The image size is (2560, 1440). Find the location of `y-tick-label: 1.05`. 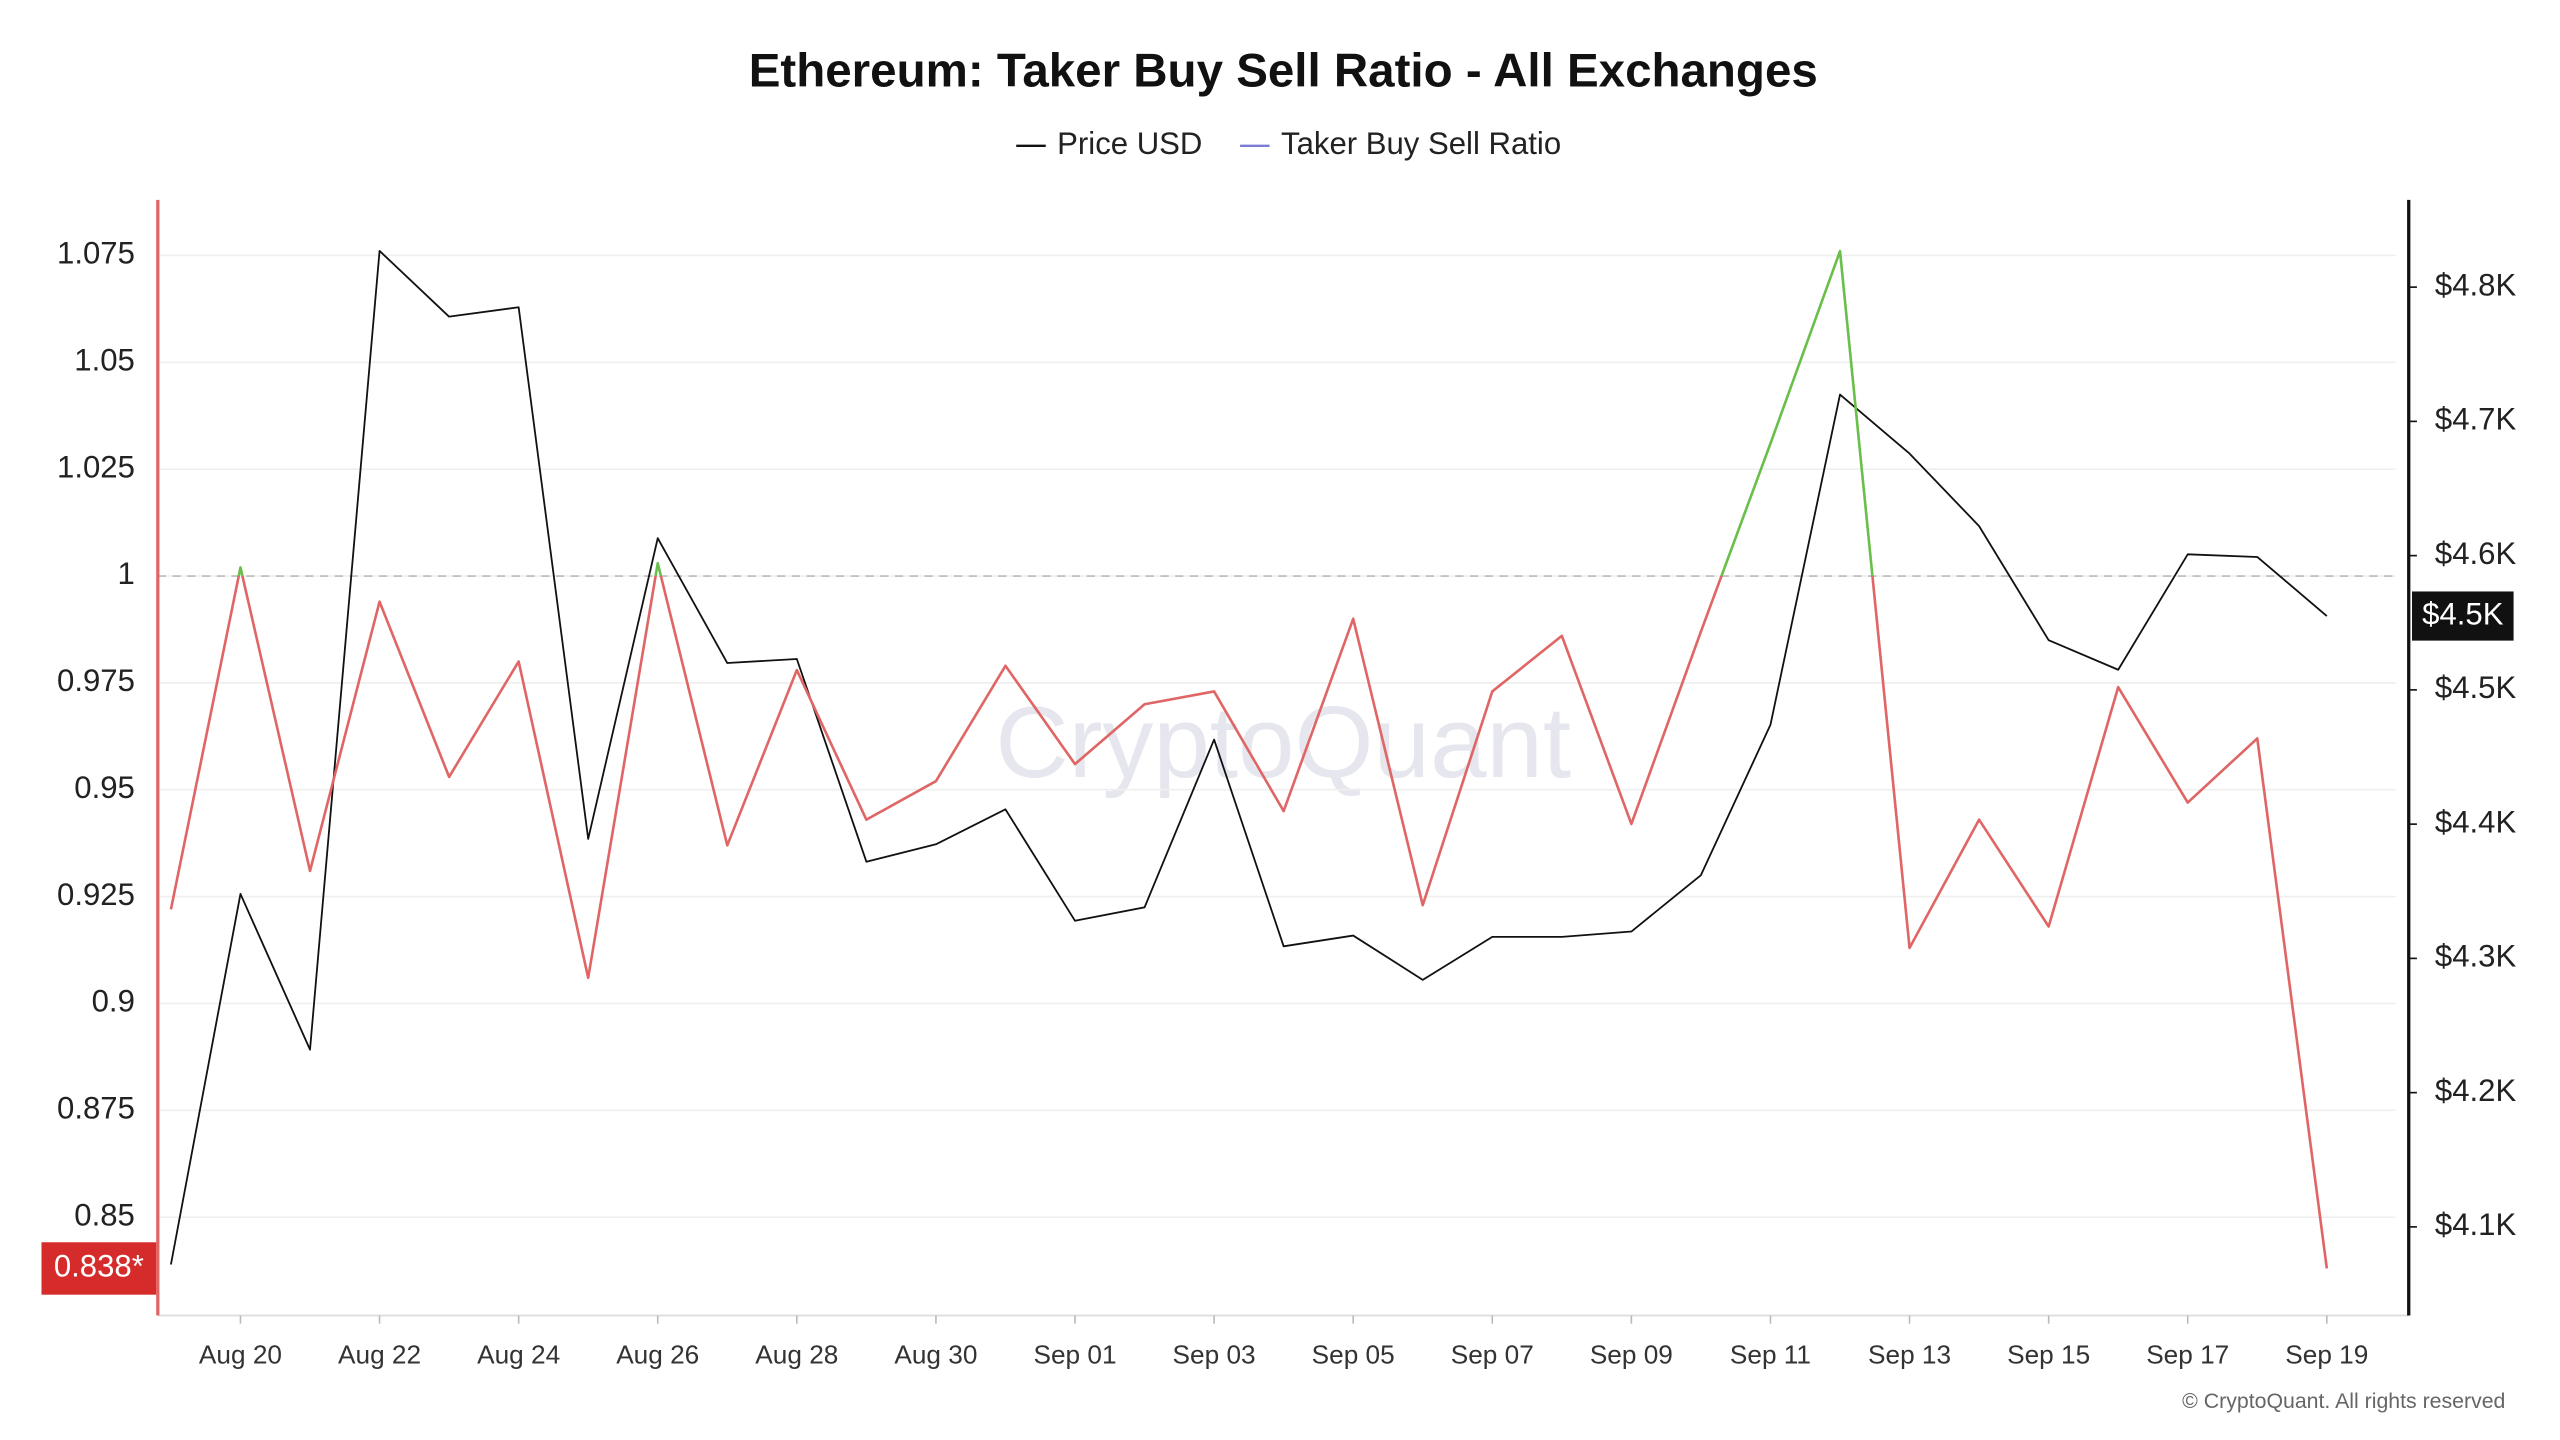

y-tick-label: 1.05 is located at coordinates (104, 360).